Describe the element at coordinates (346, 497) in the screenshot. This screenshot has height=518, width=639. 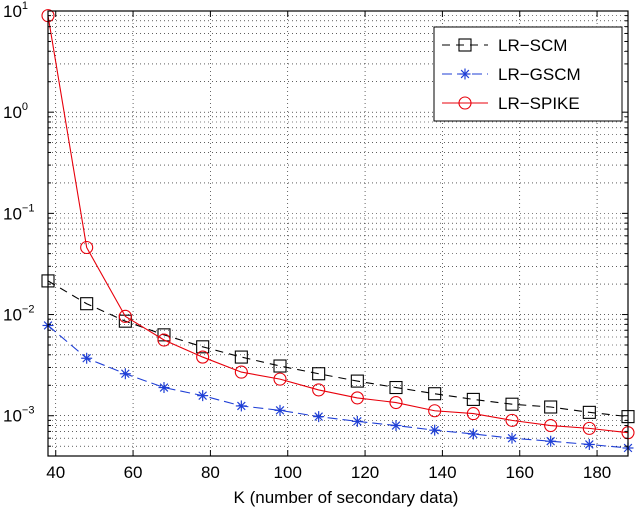
I see `x-axis-label: K (number of secondary data)` at that location.